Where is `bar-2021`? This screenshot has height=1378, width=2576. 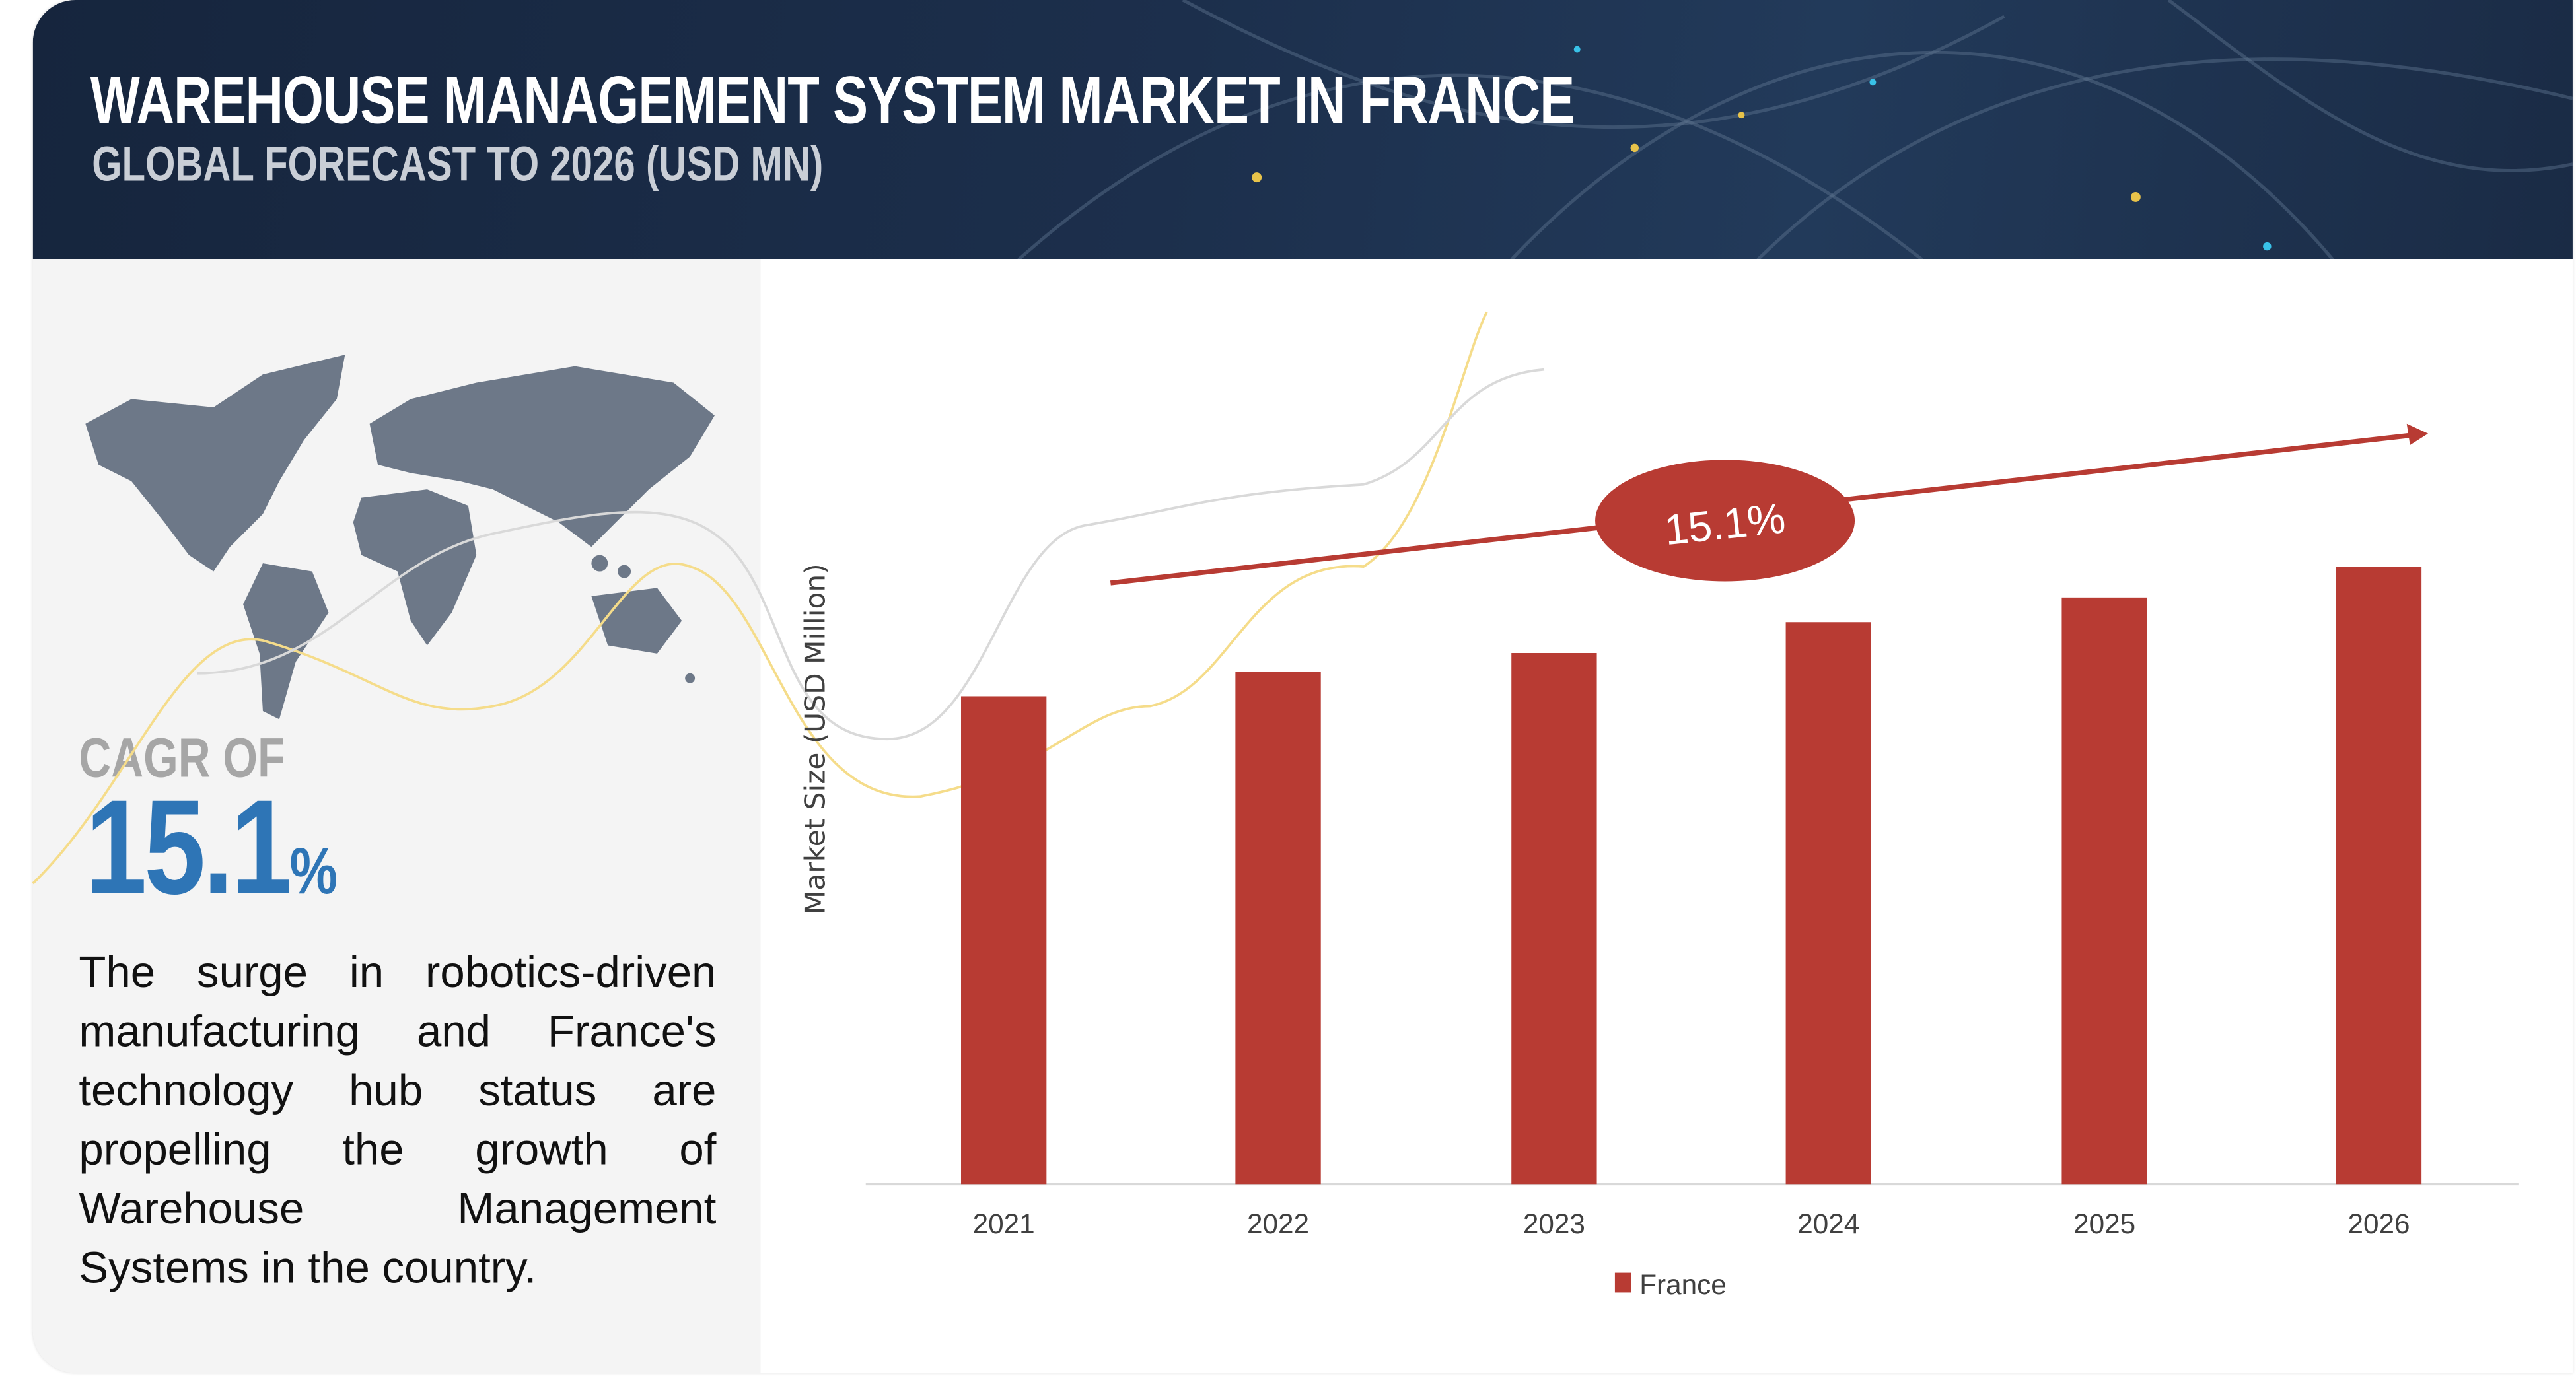 bar-2021 is located at coordinates (1004, 941).